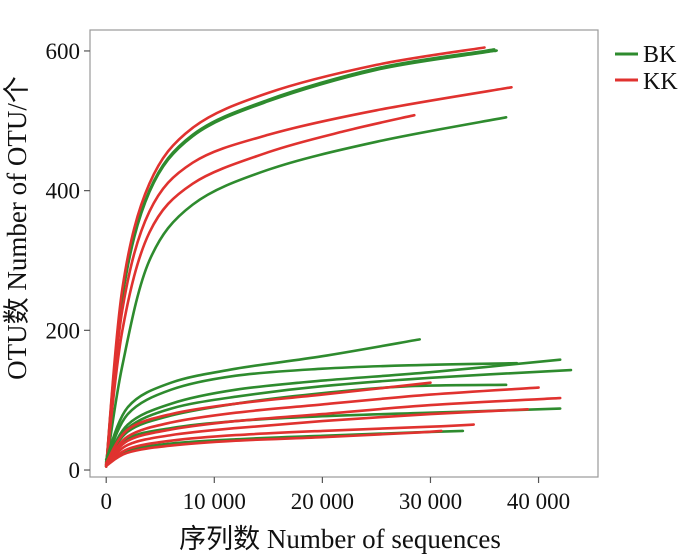  What do you see at coordinates (63, 51) in the screenshot?
I see `y-tick-label: 600` at bounding box center [63, 51].